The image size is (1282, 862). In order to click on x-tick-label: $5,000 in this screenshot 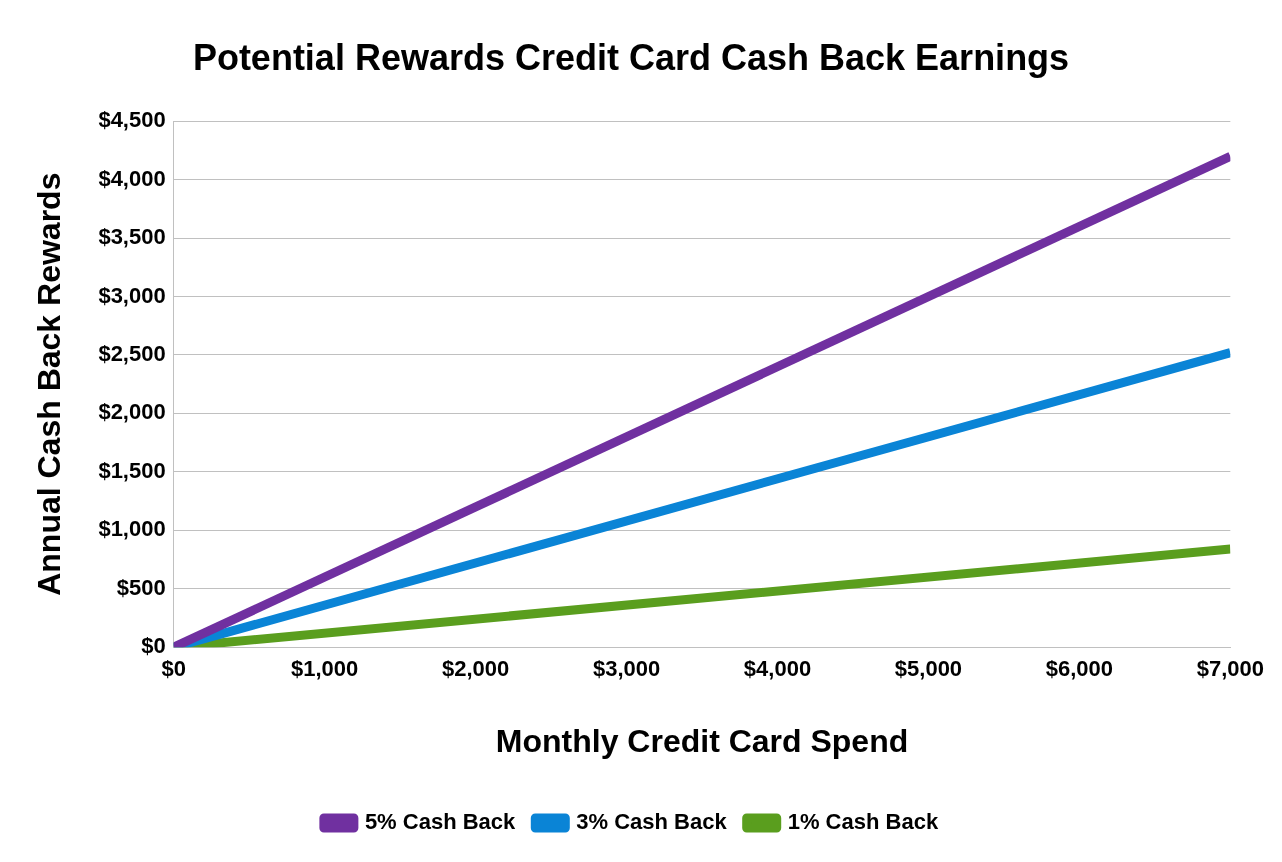, I will do `click(928, 669)`.